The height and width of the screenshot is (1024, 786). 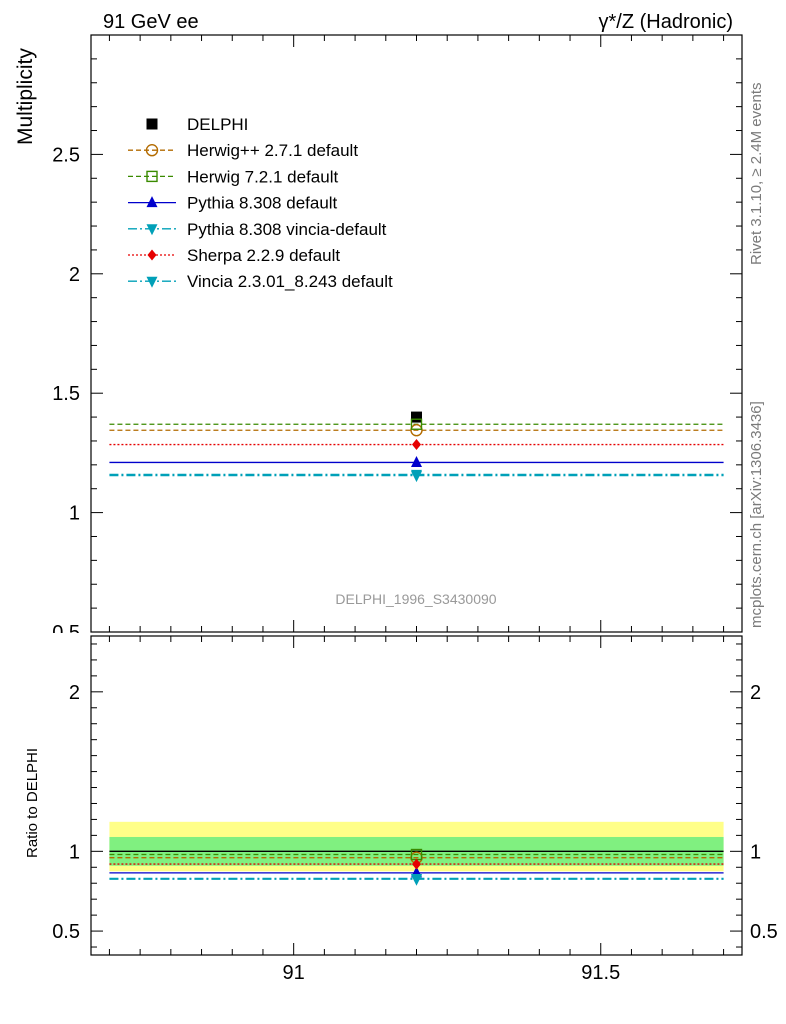 What do you see at coordinates (294, 973) in the screenshot?
I see `x-tick-label: 91` at bounding box center [294, 973].